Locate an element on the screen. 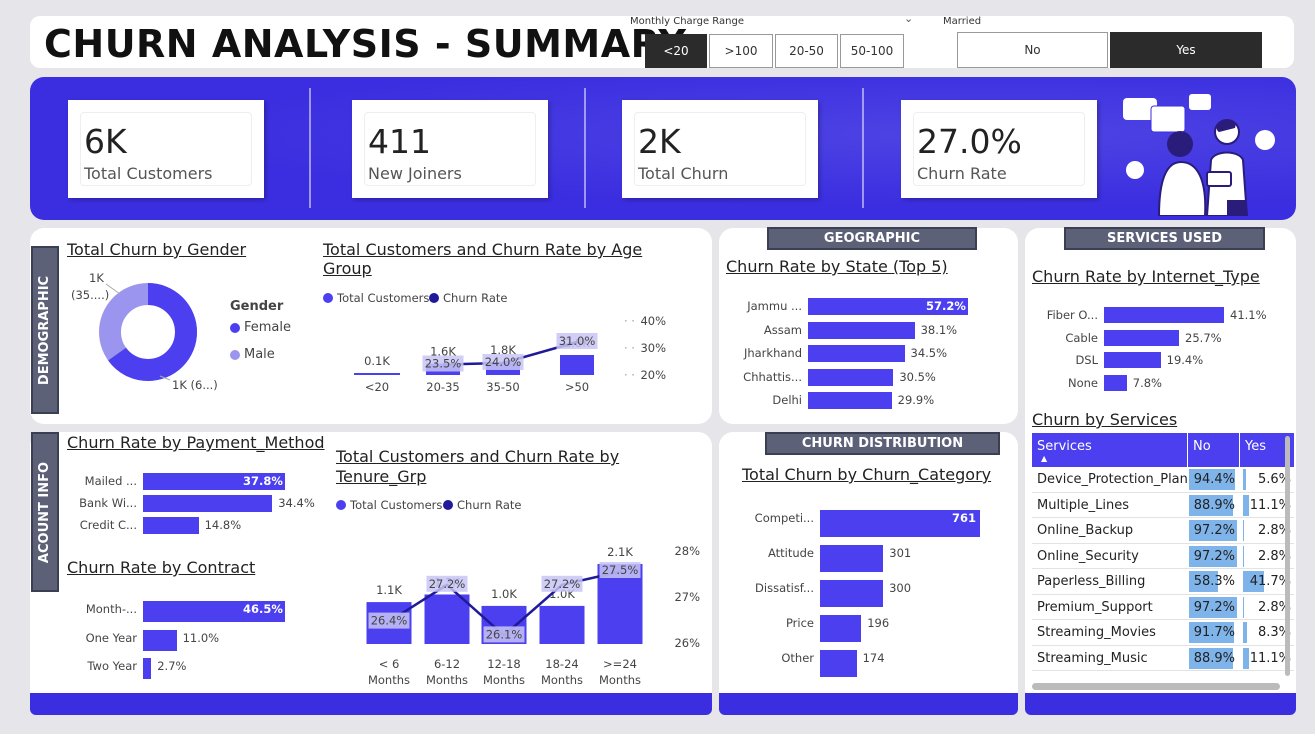 The width and height of the screenshot is (1315, 734). internet-label: DSL is located at coordinates (1086, 360).